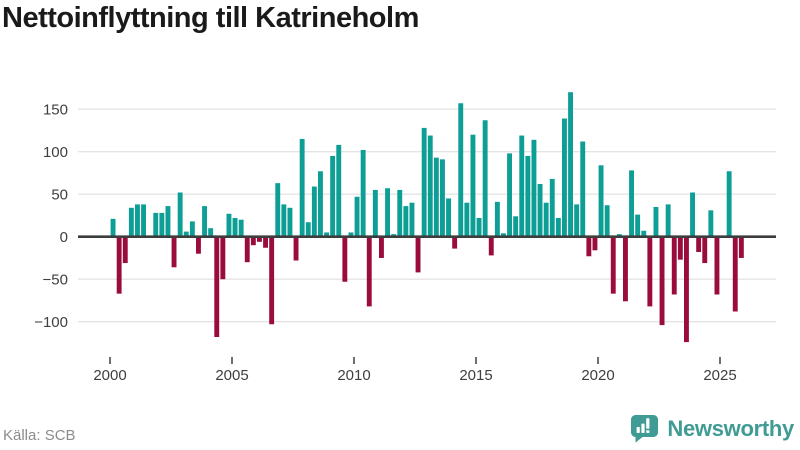 Image resolution: width=800 pixels, height=450 pixels. Describe the element at coordinates (597, 375) in the screenshot. I see `x-axis-label-2020: 2020` at that location.